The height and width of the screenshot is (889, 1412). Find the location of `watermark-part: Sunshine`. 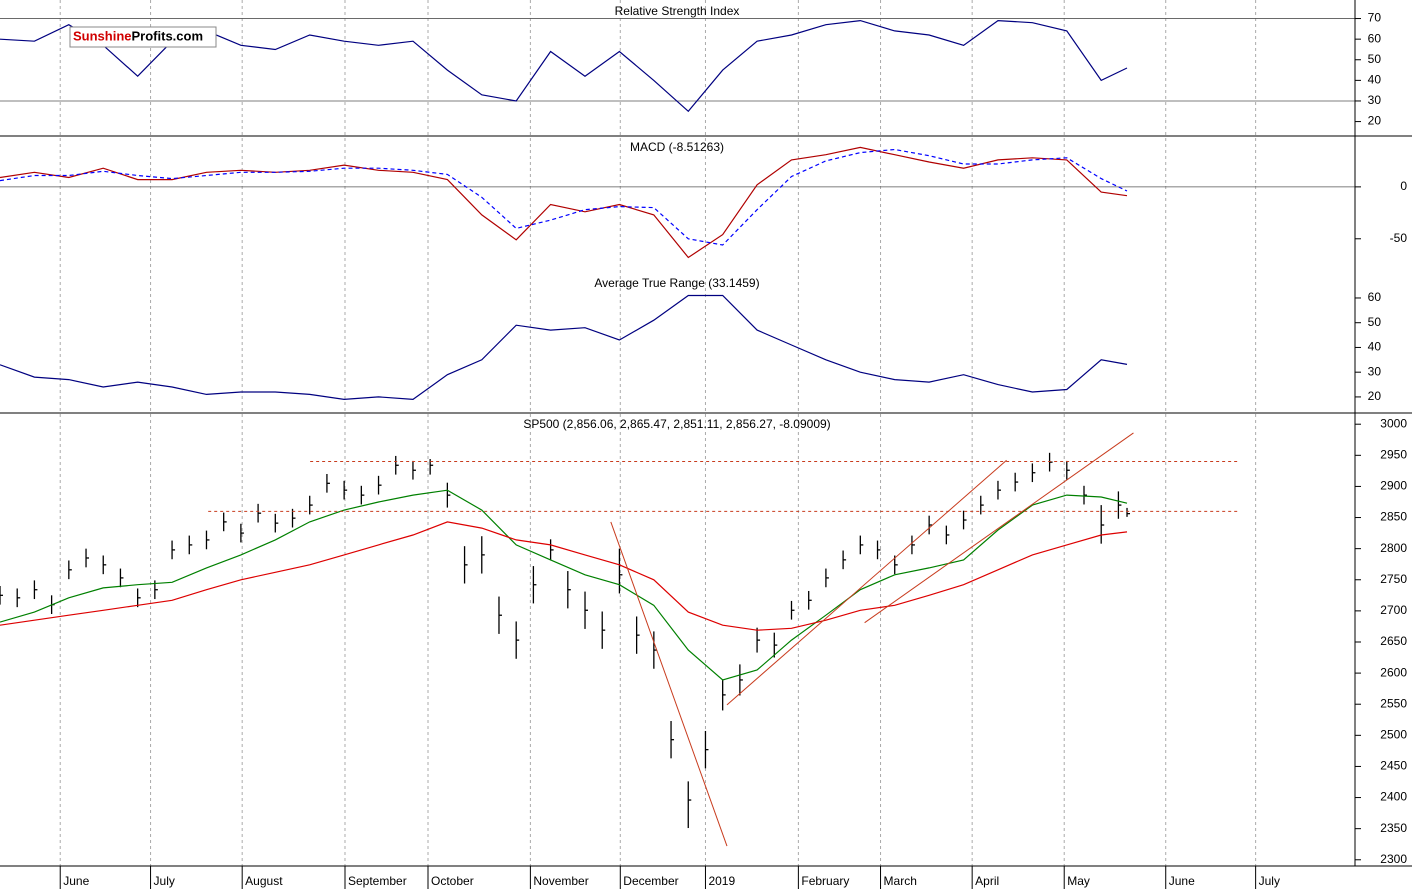

watermark-part: Sunshine is located at coordinates (102, 36).